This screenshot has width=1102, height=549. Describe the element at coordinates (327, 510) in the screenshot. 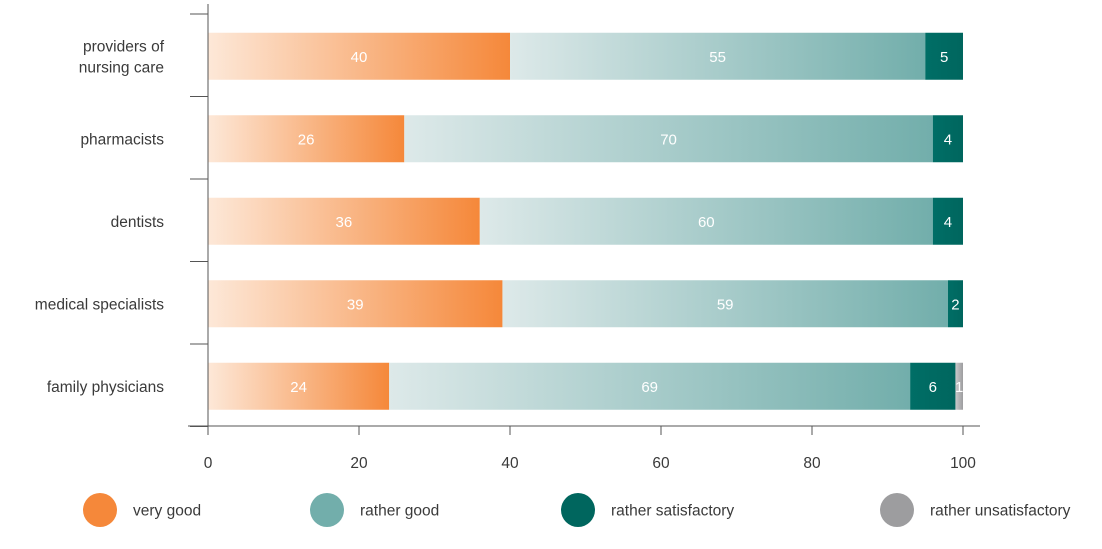

I see `legend-swatch-rather-good` at that location.